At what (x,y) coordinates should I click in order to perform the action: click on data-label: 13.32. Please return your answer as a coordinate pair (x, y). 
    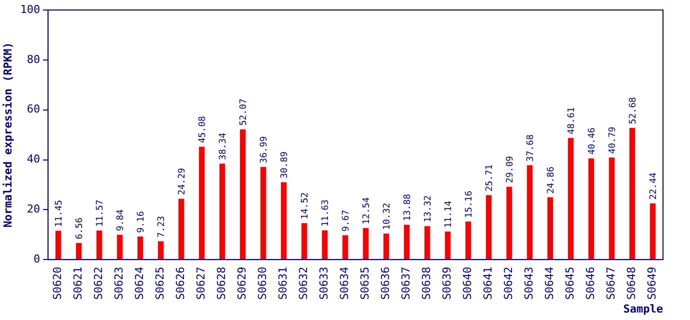
    Looking at the image, I should click on (428, 208).